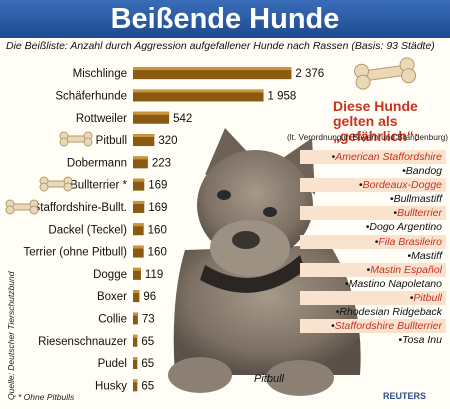 This screenshot has width=450, height=409. I want to click on category-label: Riesenschnauzer, so click(82, 342).